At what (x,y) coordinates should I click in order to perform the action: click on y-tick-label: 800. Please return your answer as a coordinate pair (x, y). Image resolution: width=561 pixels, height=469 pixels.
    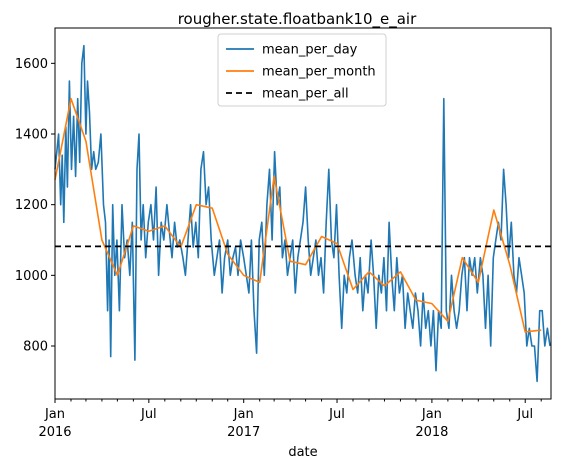
    Looking at the image, I should click on (35, 347).